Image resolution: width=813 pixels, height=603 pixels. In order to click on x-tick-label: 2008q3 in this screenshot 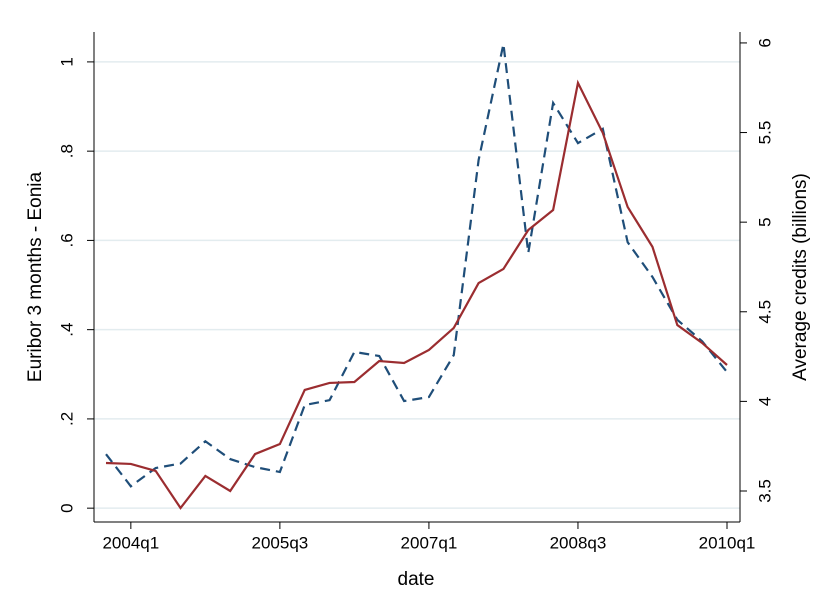, I will do `click(578, 542)`.